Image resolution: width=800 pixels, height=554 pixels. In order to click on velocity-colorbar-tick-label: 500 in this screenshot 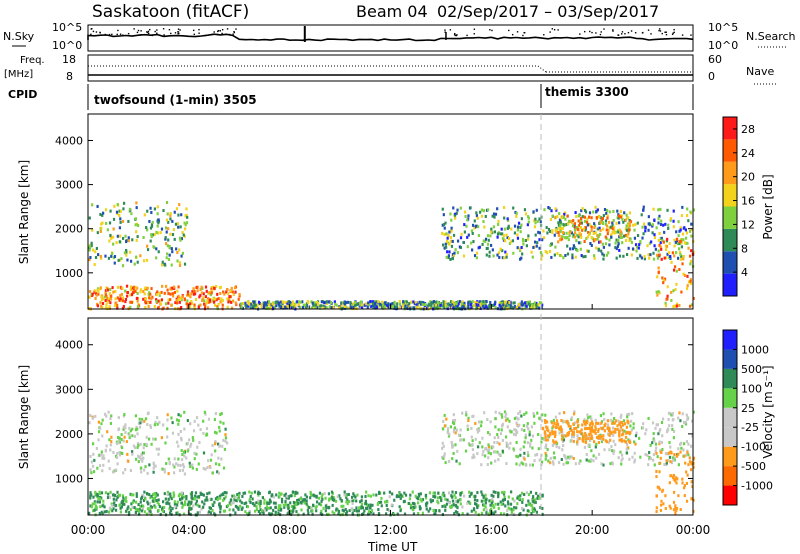, I will do `click(751, 369)`.